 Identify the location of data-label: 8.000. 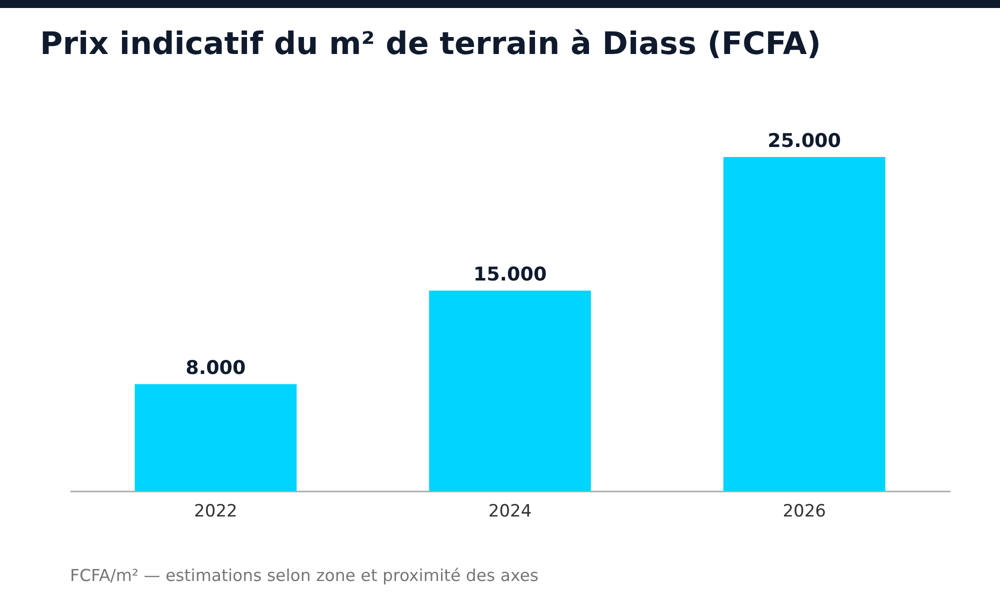
(216, 368).